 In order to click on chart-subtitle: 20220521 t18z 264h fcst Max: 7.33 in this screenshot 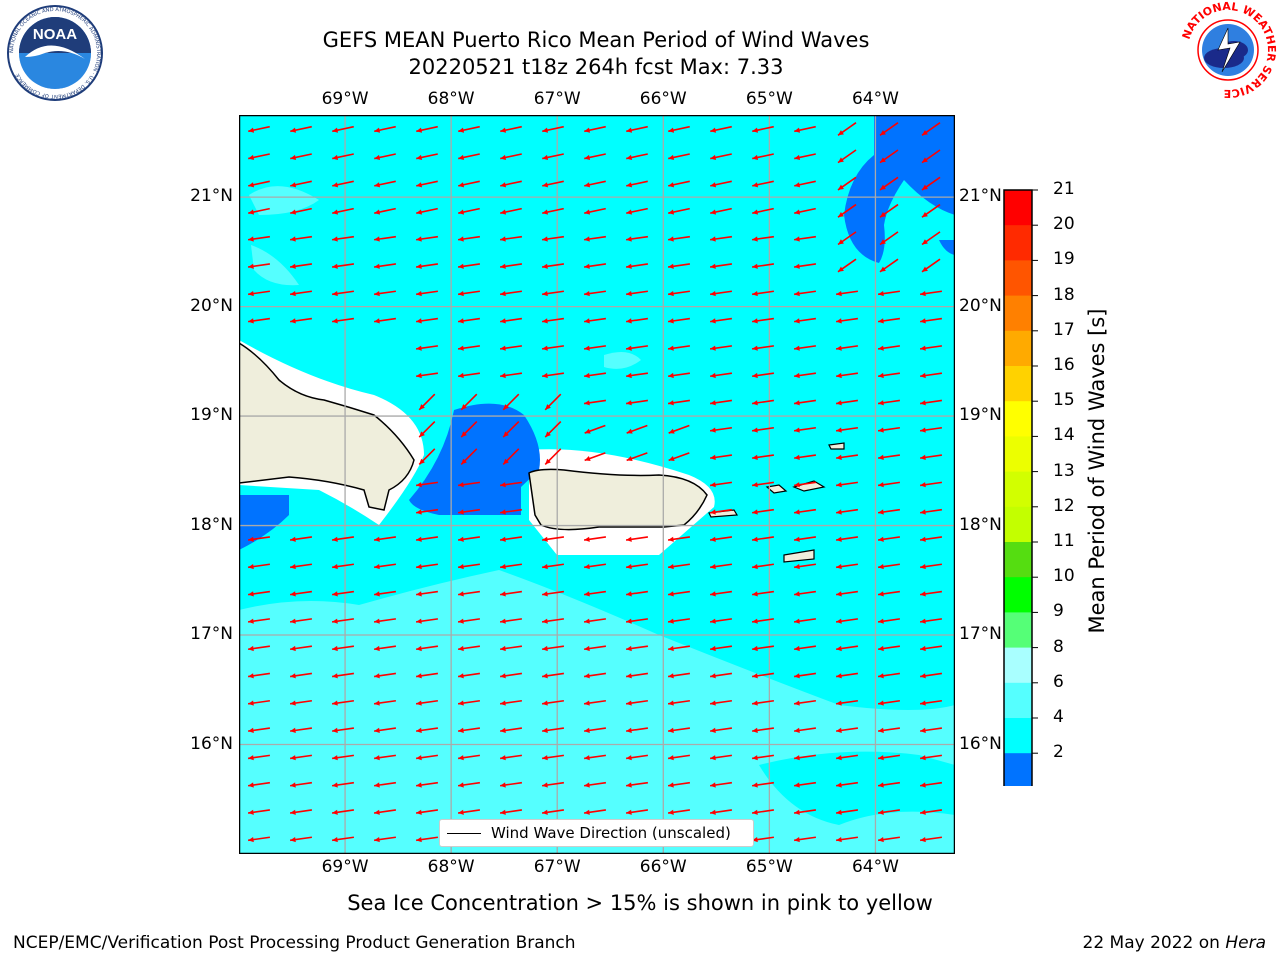, I will do `click(596, 67)`.